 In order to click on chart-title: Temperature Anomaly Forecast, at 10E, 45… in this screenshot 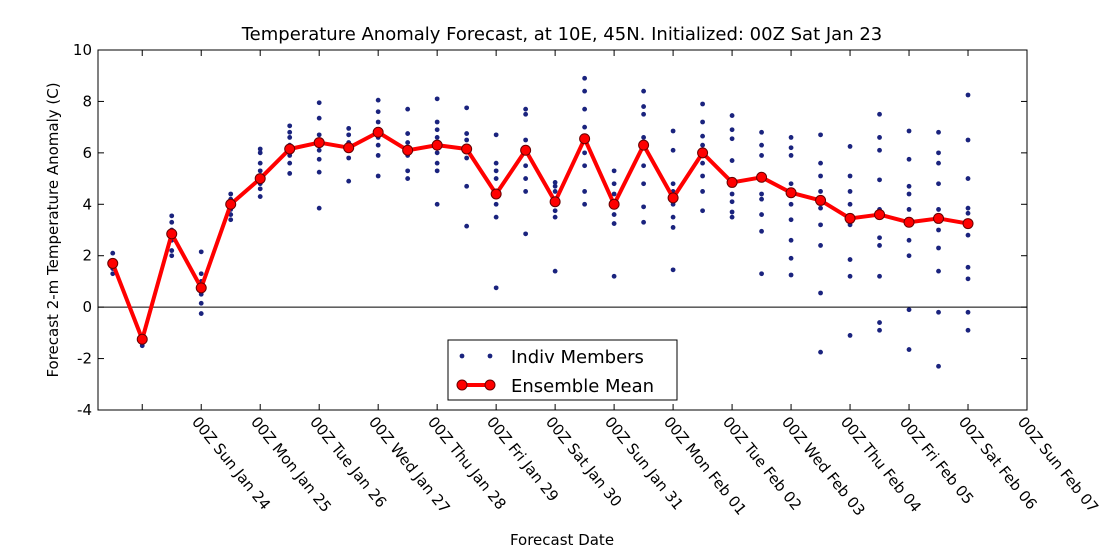, I will do `click(561, 34)`.